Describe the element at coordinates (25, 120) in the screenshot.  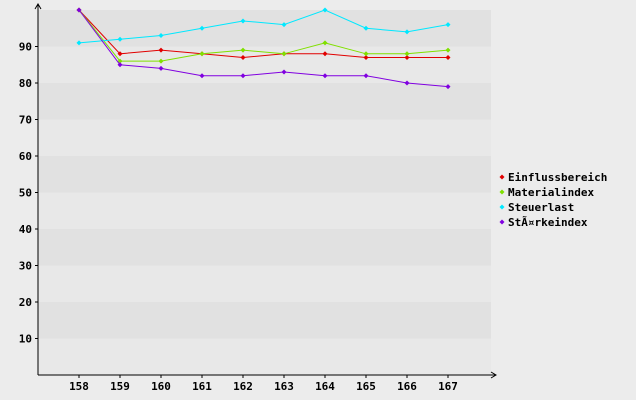
I see `y-tick-label: 70` at that location.